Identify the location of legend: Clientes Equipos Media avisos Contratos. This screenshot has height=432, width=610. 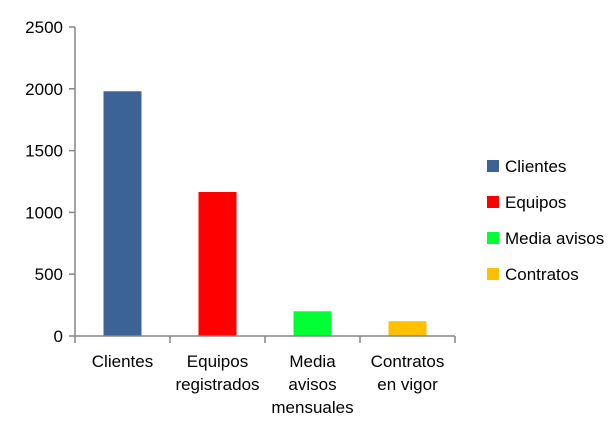
(545, 220).